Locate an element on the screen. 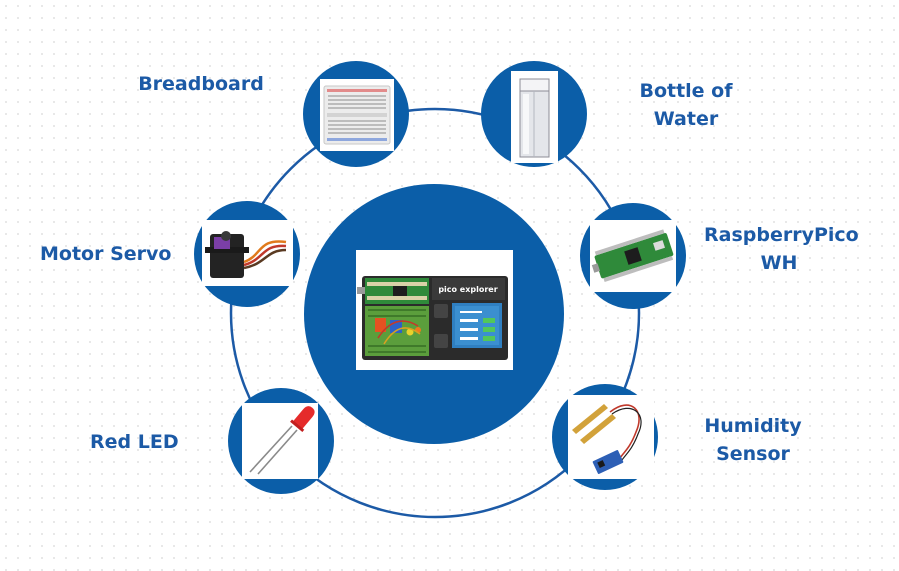 The height and width of the screenshot is (571, 899). board-brand-text: pico explorer is located at coordinates (467, 289).